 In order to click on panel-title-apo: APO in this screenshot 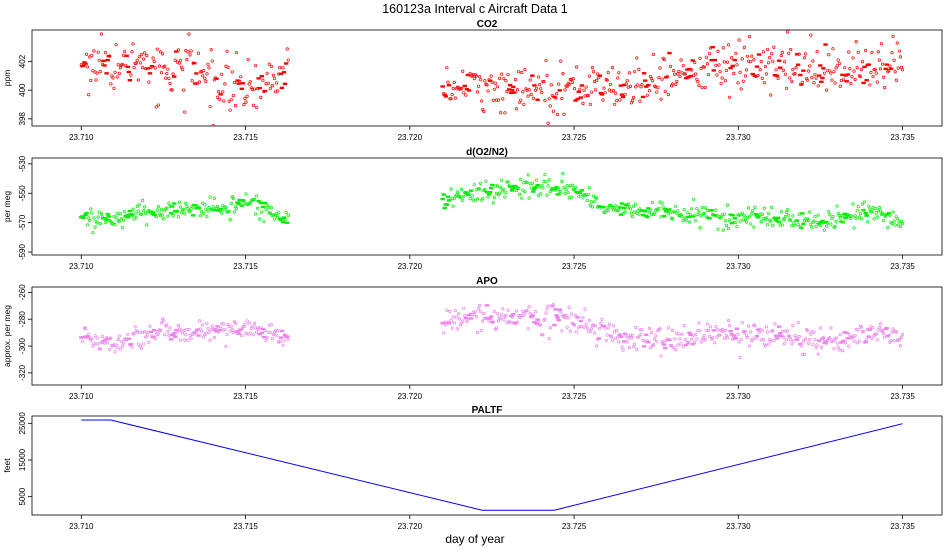, I will do `click(487, 281)`.